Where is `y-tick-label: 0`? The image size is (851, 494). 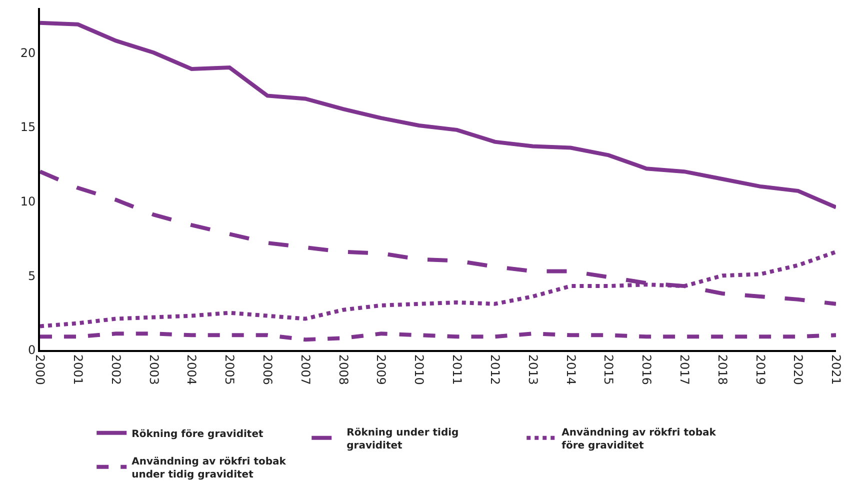 y-tick-label: 0 is located at coordinates (32, 350).